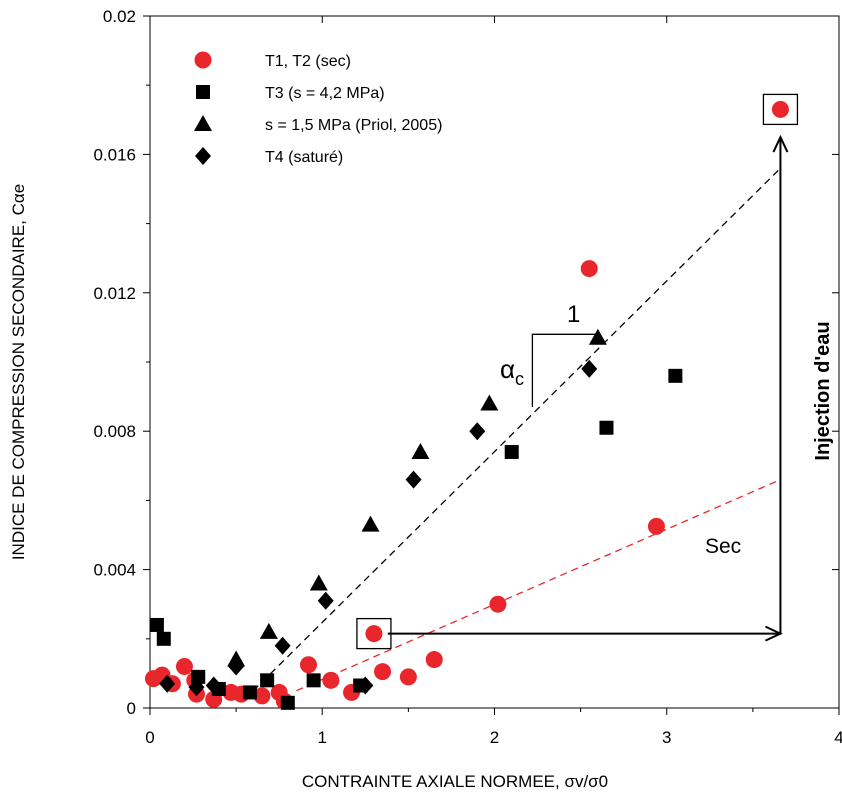 The width and height of the screenshot is (842, 799). What do you see at coordinates (838, 737) in the screenshot?
I see `x-tick-label: 4` at bounding box center [838, 737].